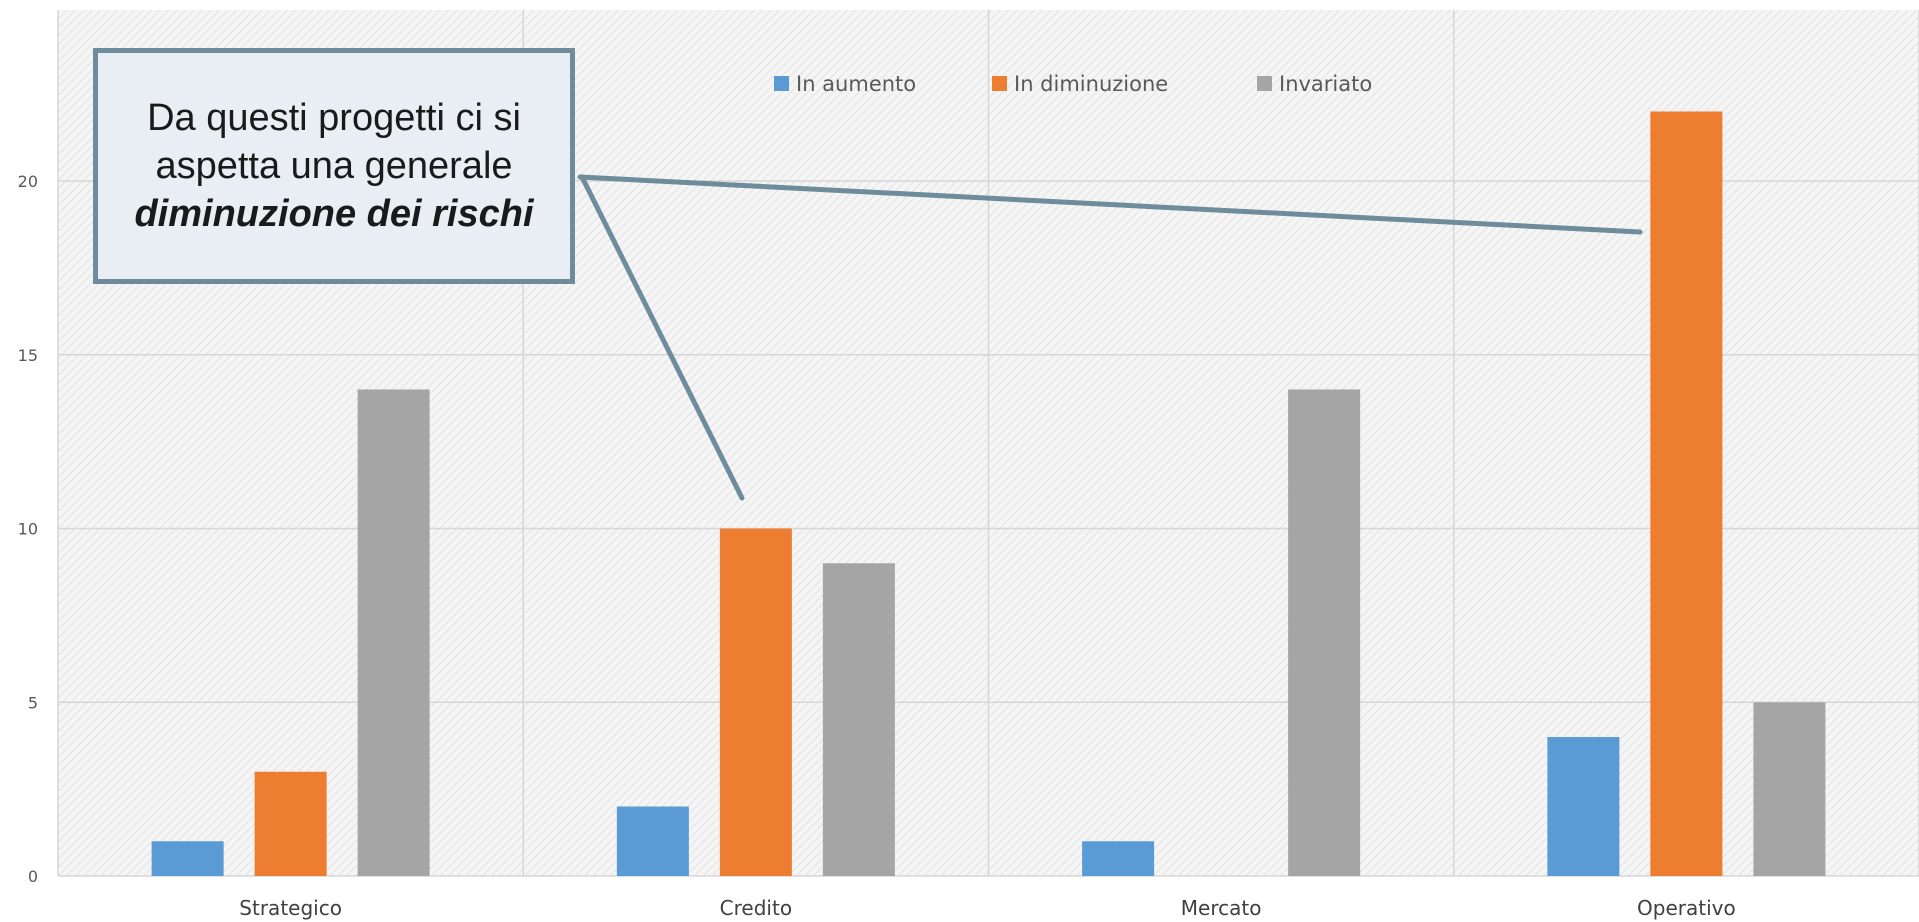 The width and height of the screenshot is (1919, 922). I want to click on y-tick-label: 10, so click(28, 529).